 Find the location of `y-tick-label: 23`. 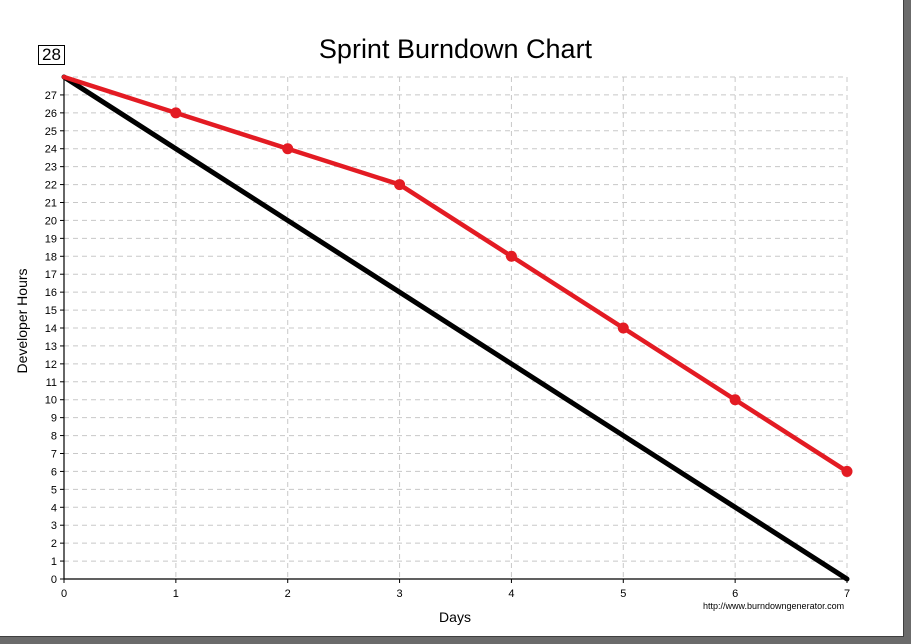

y-tick-label: 23 is located at coordinates (51, 168).